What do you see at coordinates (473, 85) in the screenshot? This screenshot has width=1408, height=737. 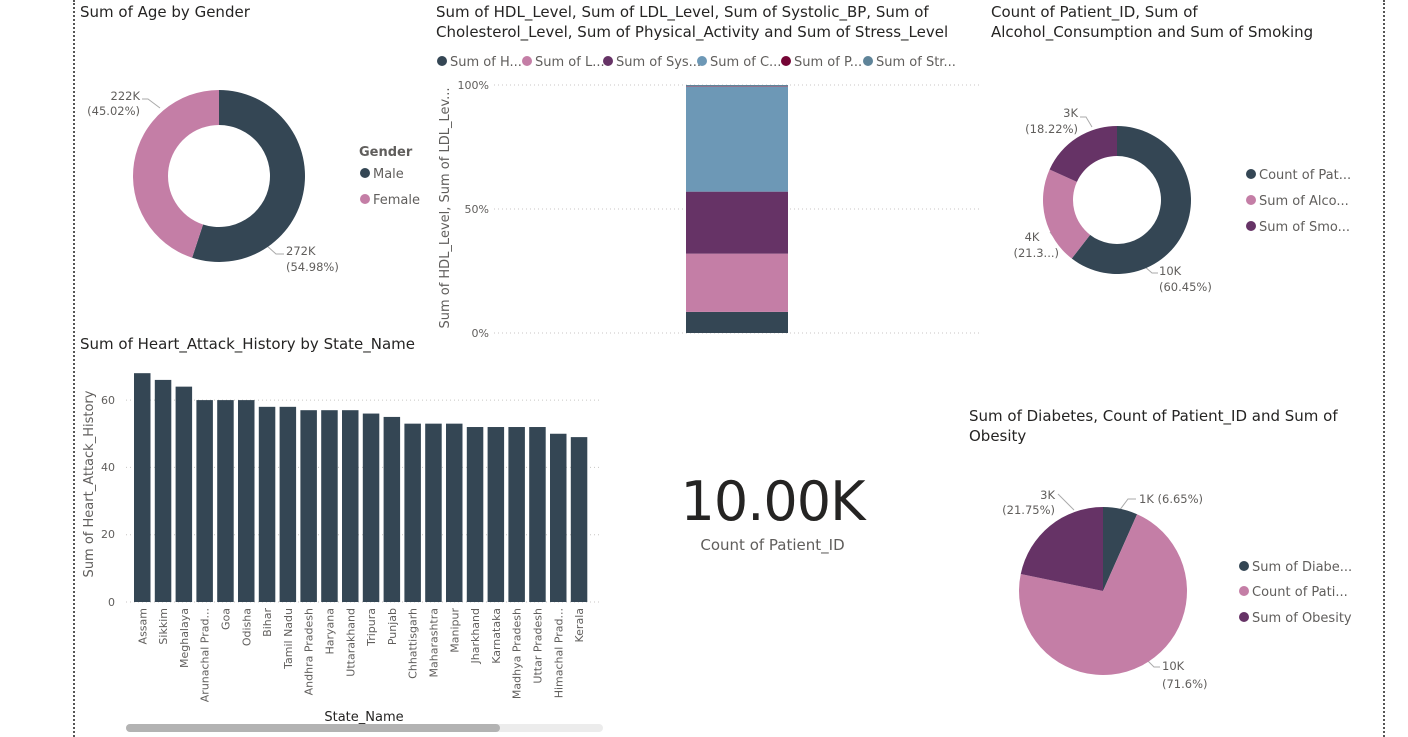 I see `stacked-tick-100: 100%` at bounding box center [473, 85].